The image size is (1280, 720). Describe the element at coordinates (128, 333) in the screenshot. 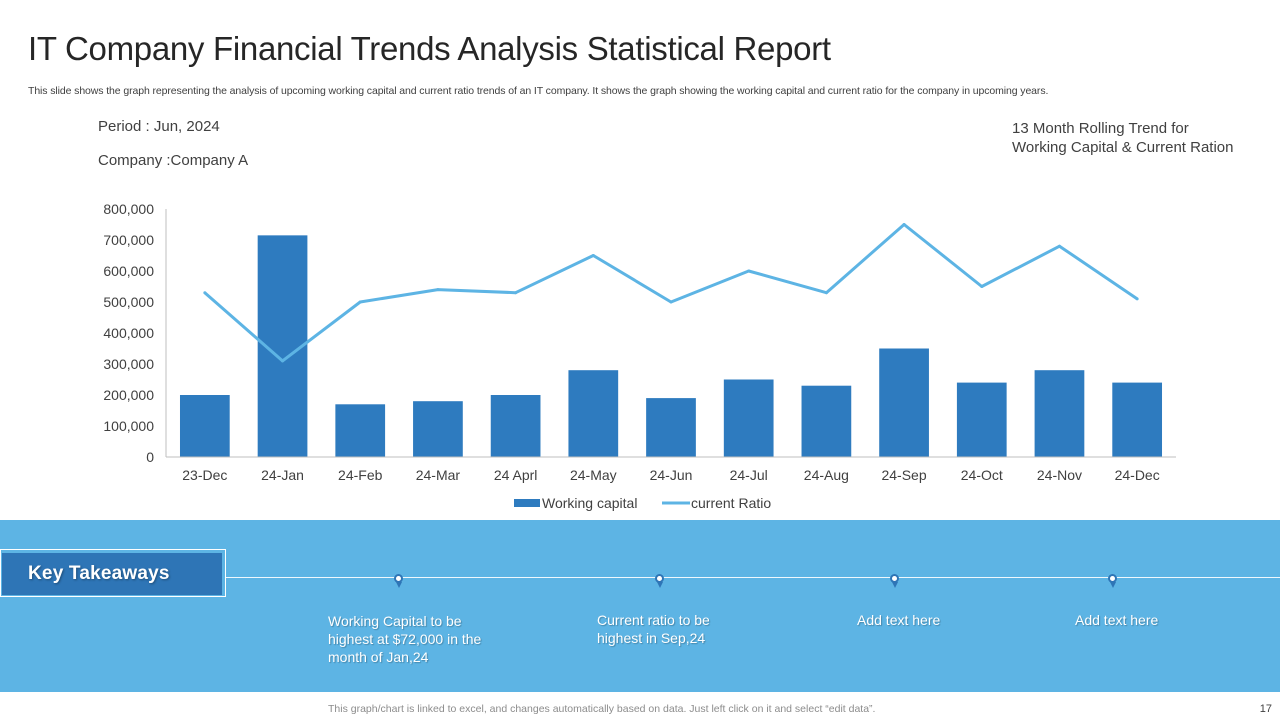

I see `y-tick-label: 400,000` at that location.